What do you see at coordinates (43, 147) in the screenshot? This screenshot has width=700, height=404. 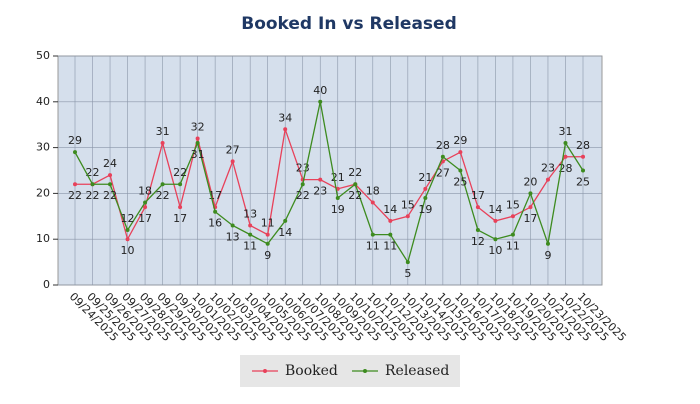 I see `y-tick-label: 30` at bounding box center [43, 147].